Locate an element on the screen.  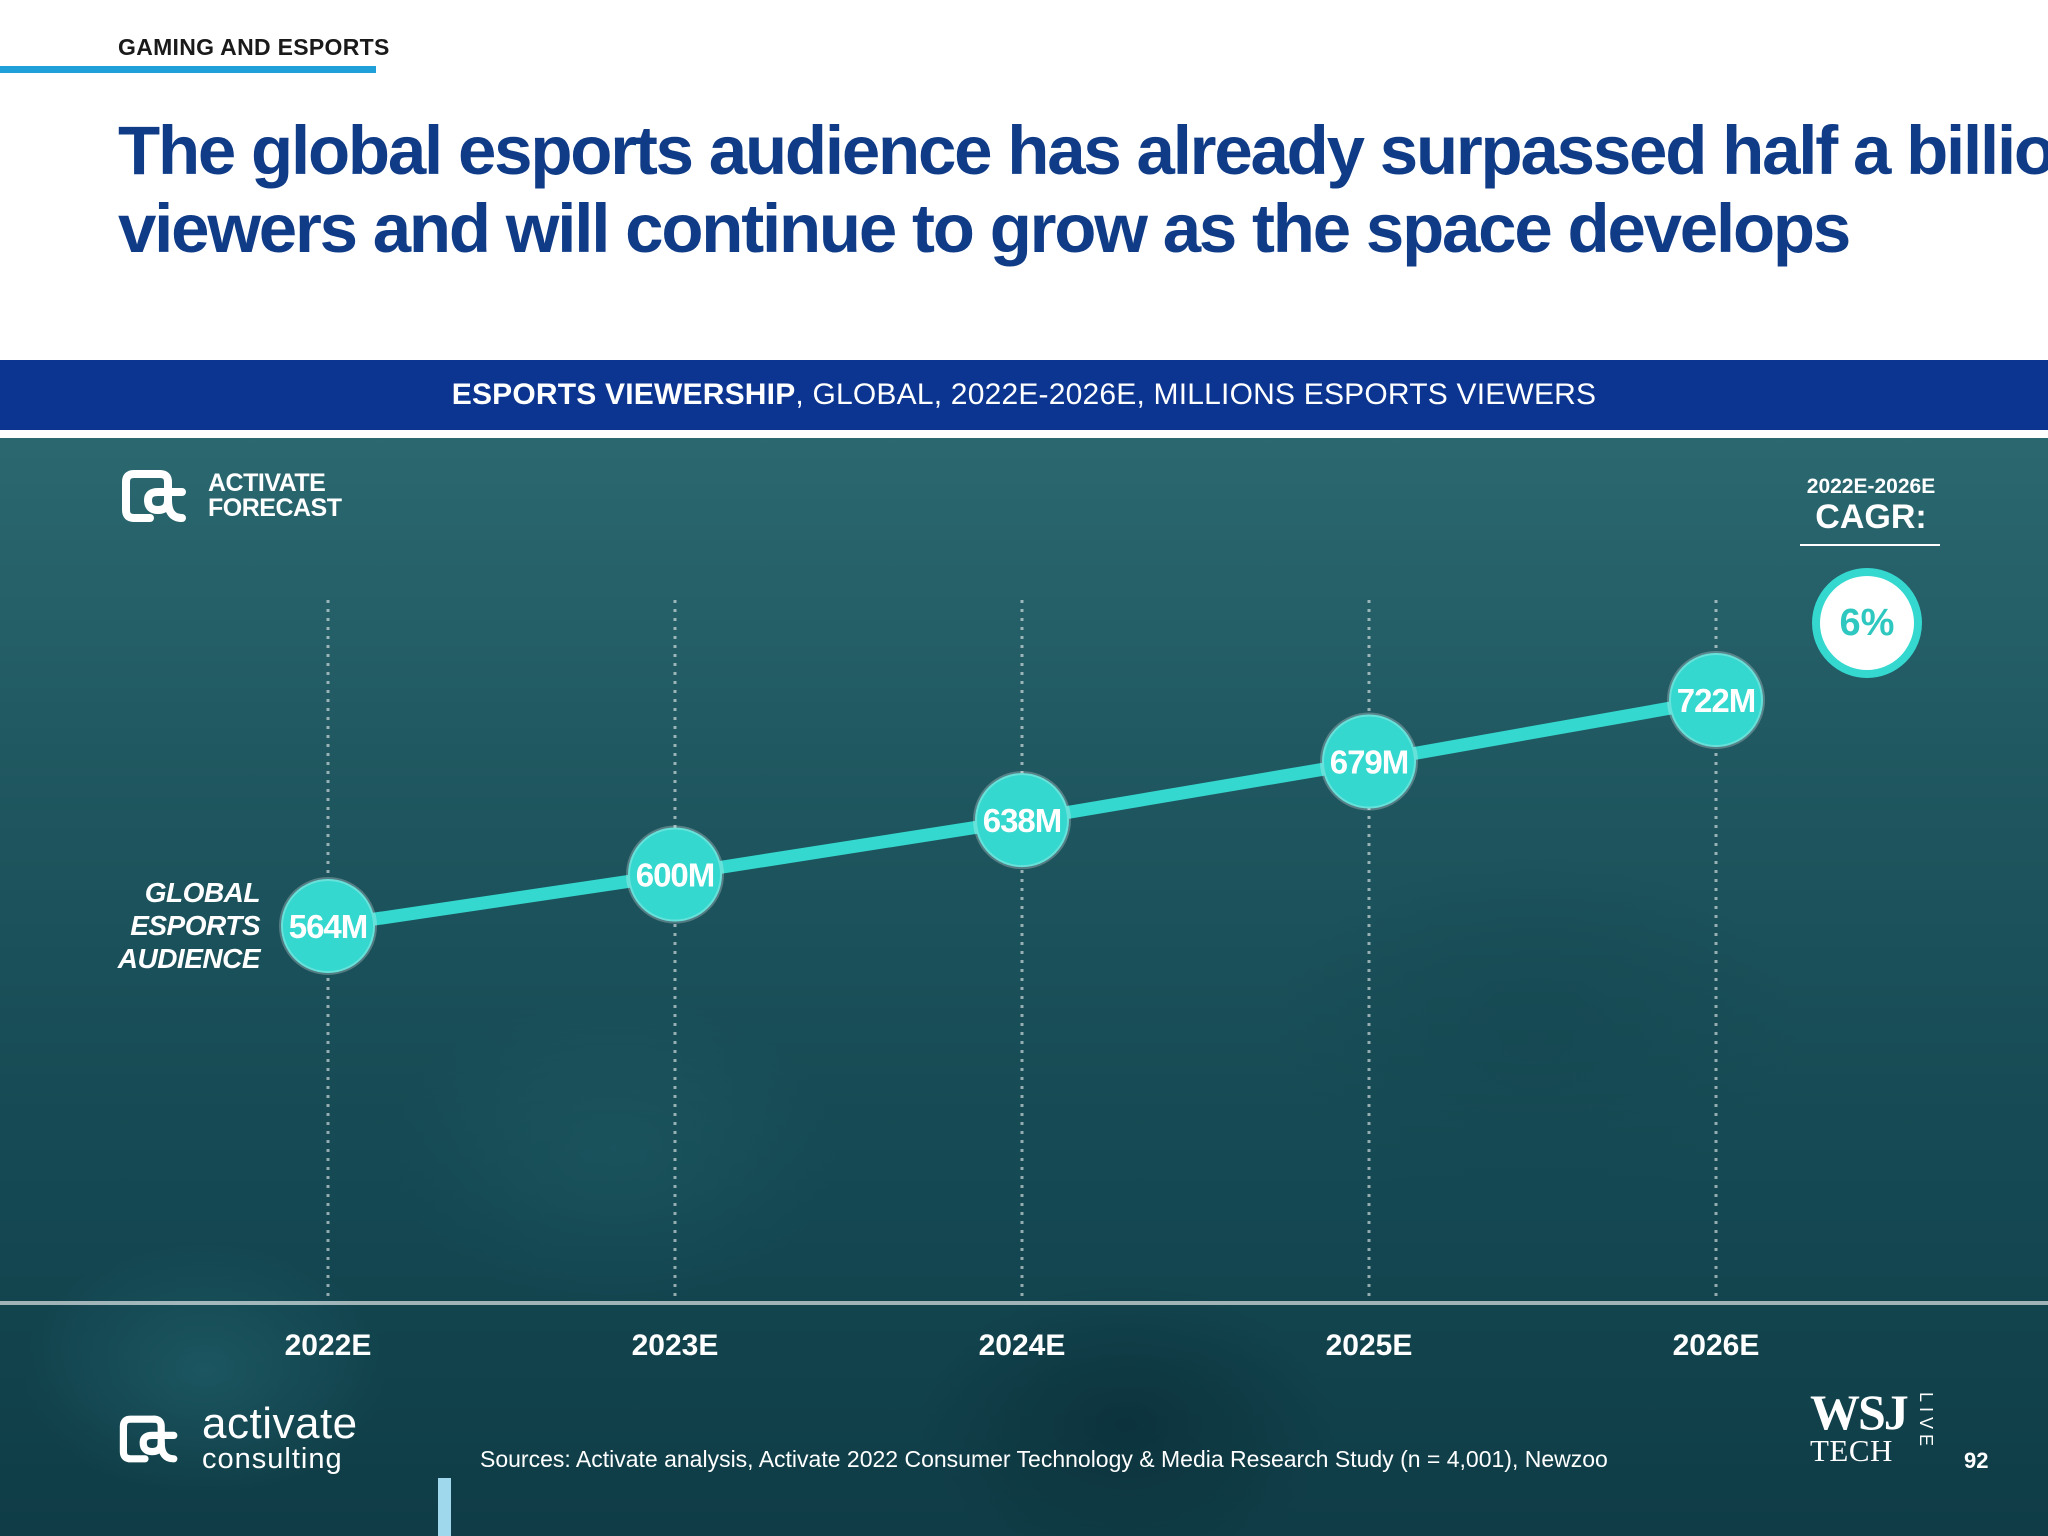
data-point-2026E is located at coordinates (1716, 700).